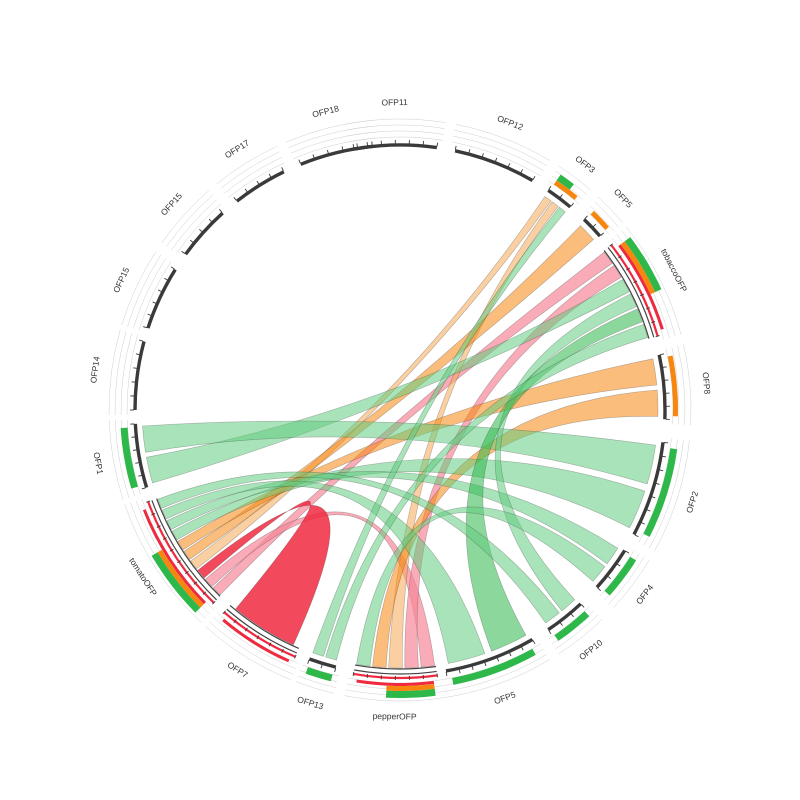  Describe the element at coordinates (237, 148) in the screenshot. I see `segment-label: OFP17` at that location.